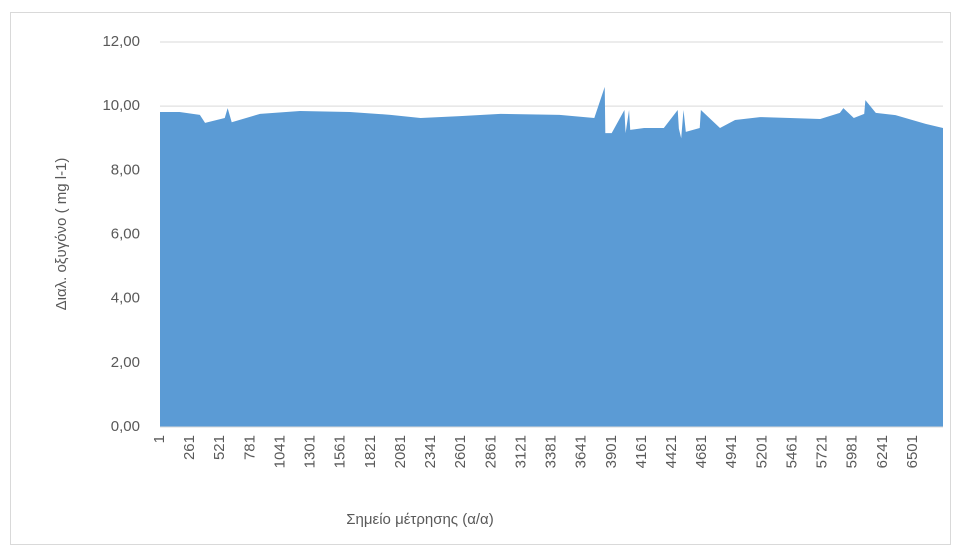 Image resolution: width=959 pixels, height=549 pixels. Describe the element at coordinates (219, 447) in the screenshot. I see `x-tick-label: 521` at that location.